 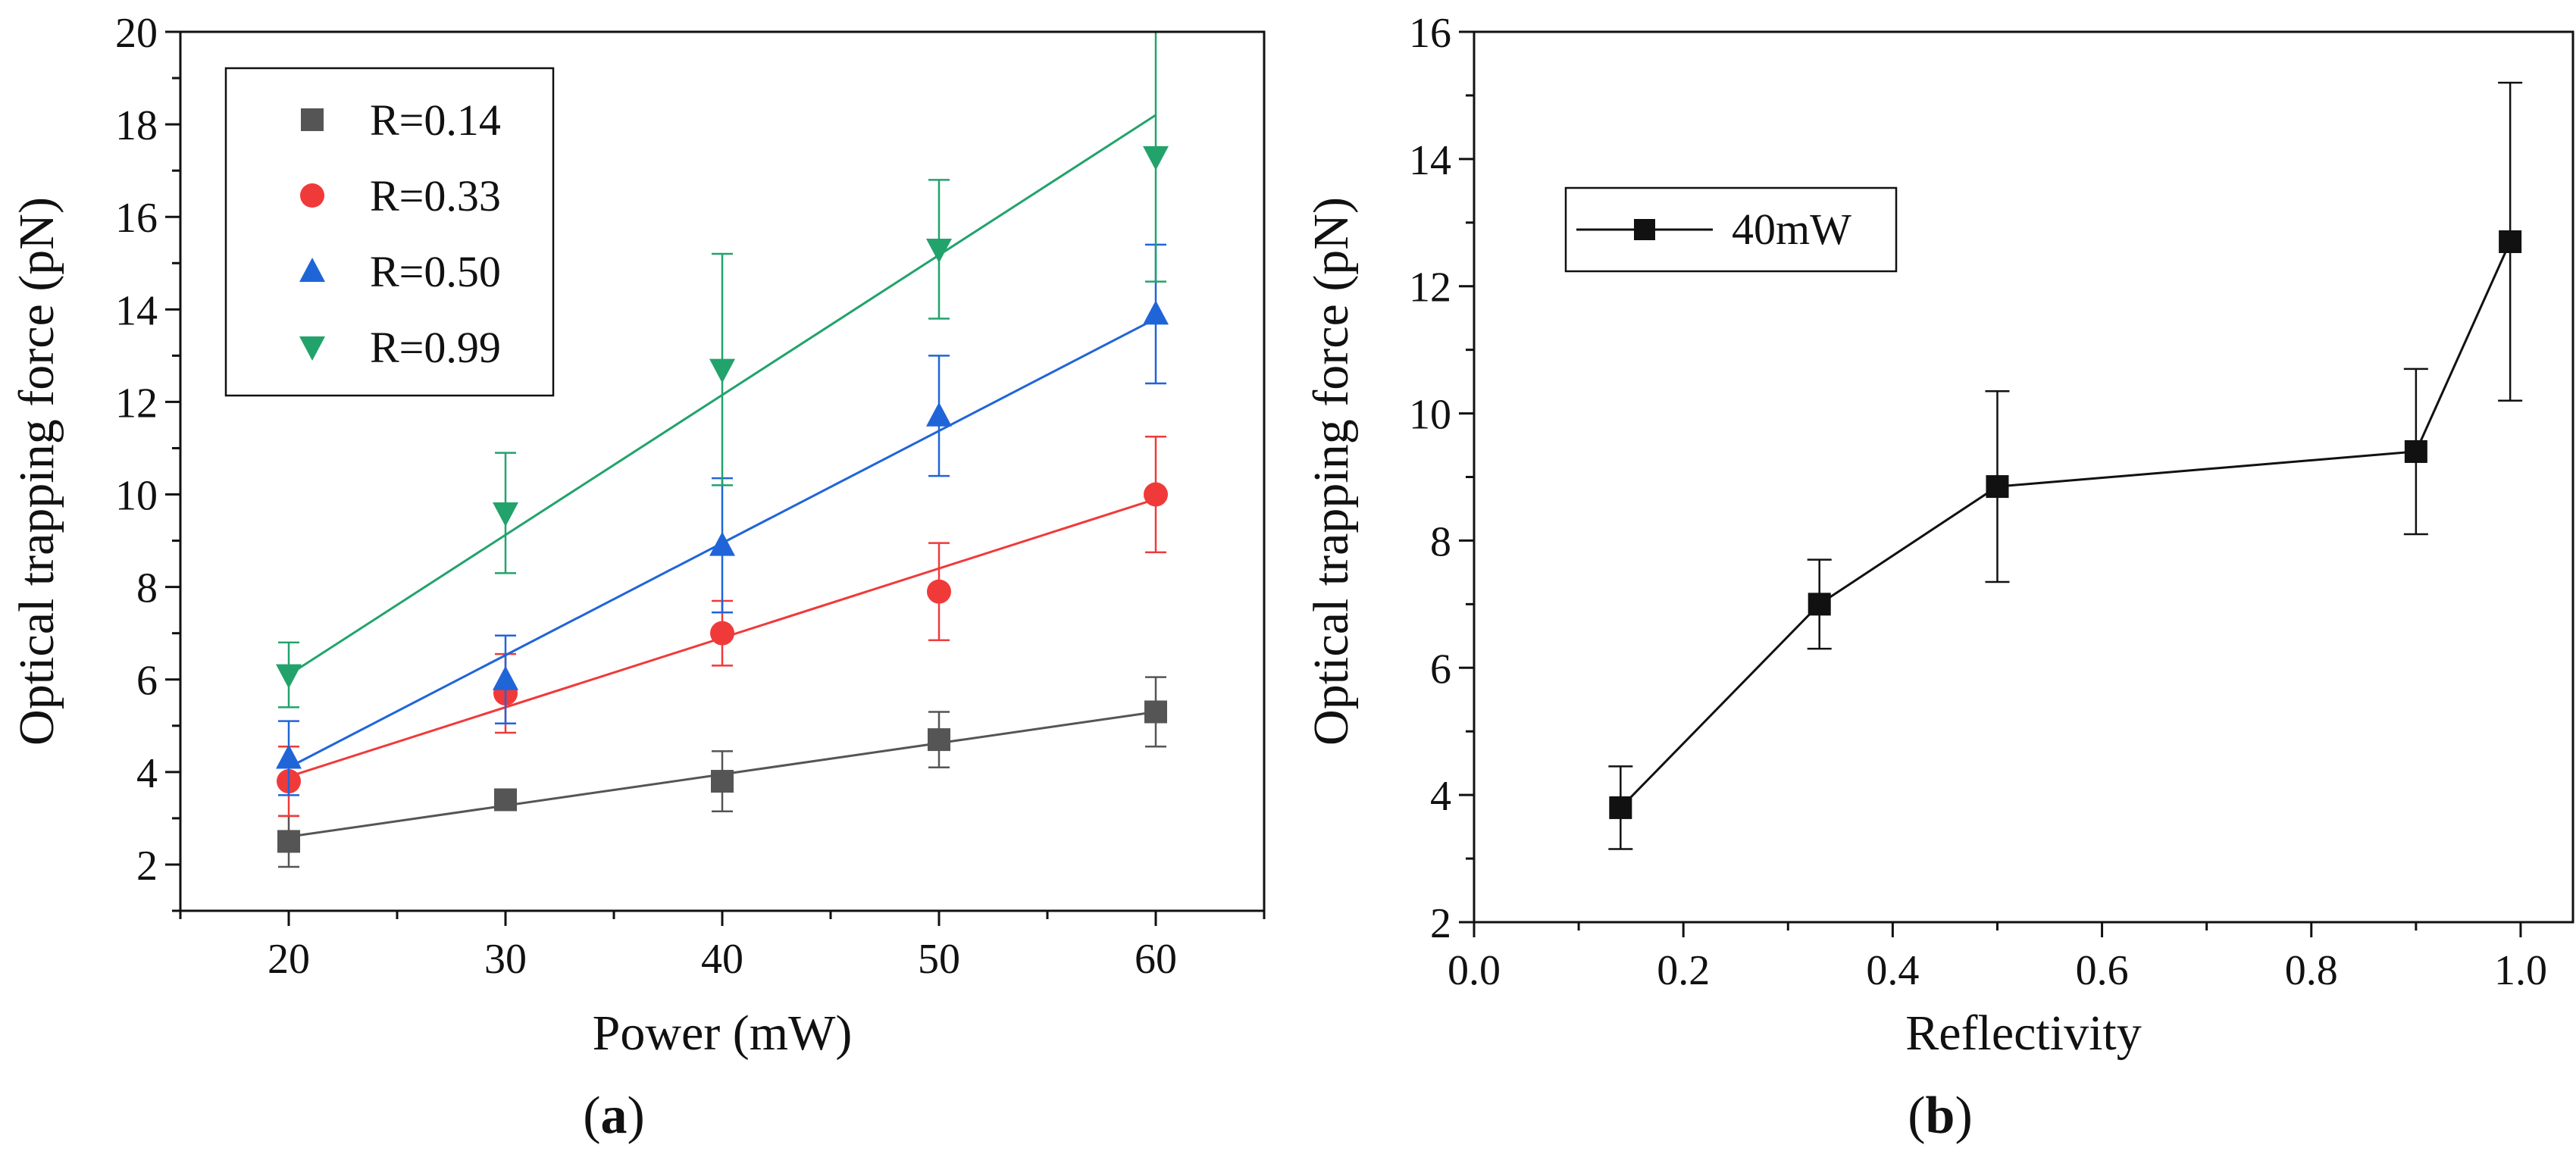 What do you see at coordinates (1440, 797) in the screenshot?
I see `chart-b-y-tick-label: 4` at bounding box center [1440, 797].